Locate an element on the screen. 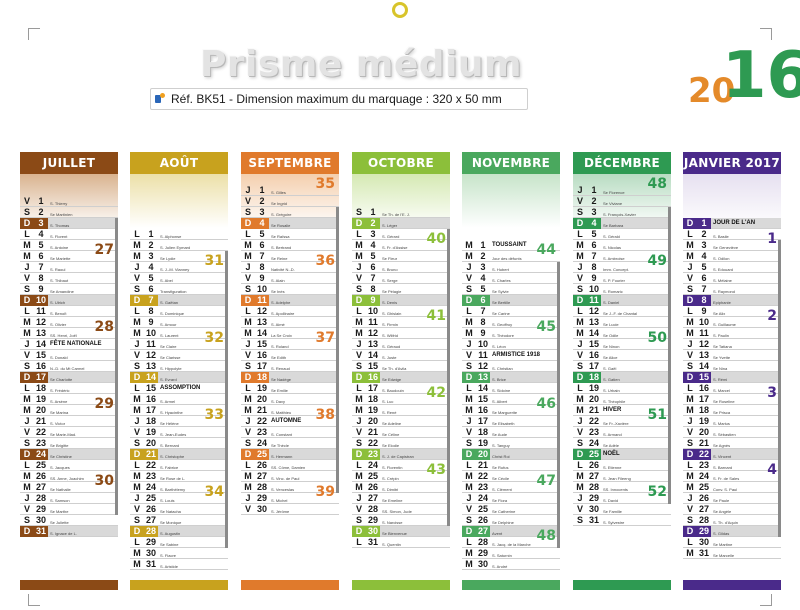  day-row: S 17 S. Gaël is located at coordinates (622, 366).